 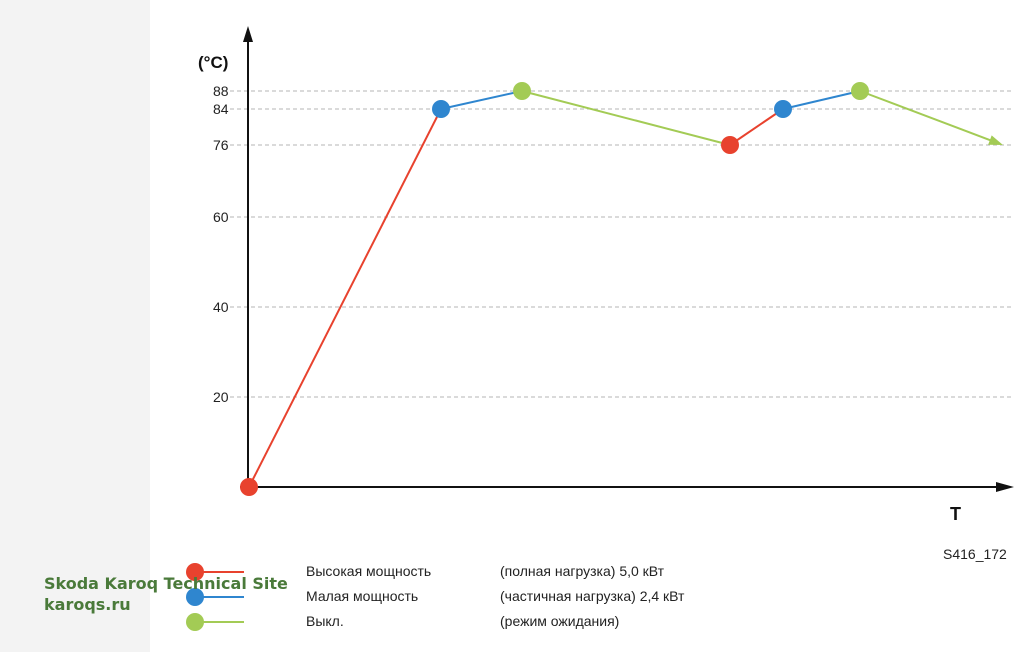 I want to click on watermark-title: Skoda Karoq Technical Site, so click(x=166, y=583).